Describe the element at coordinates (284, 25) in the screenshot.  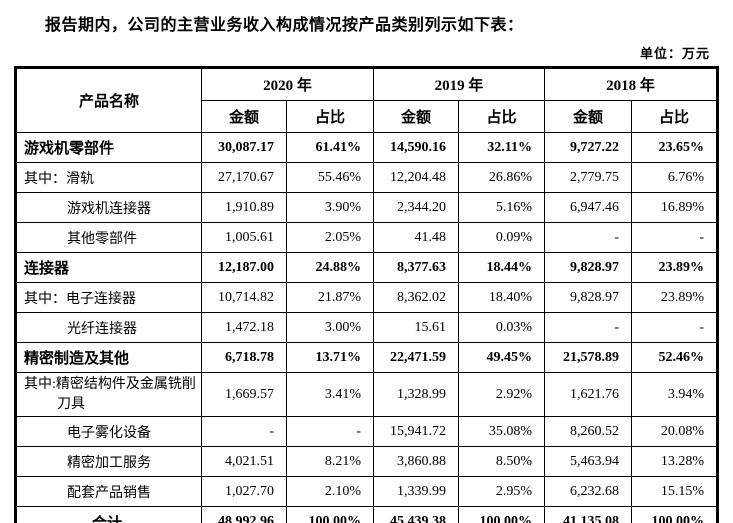
I see `document-title: 报告期内，公司的主营业务收入构成情况按产品类别列示如下表：` at that location.